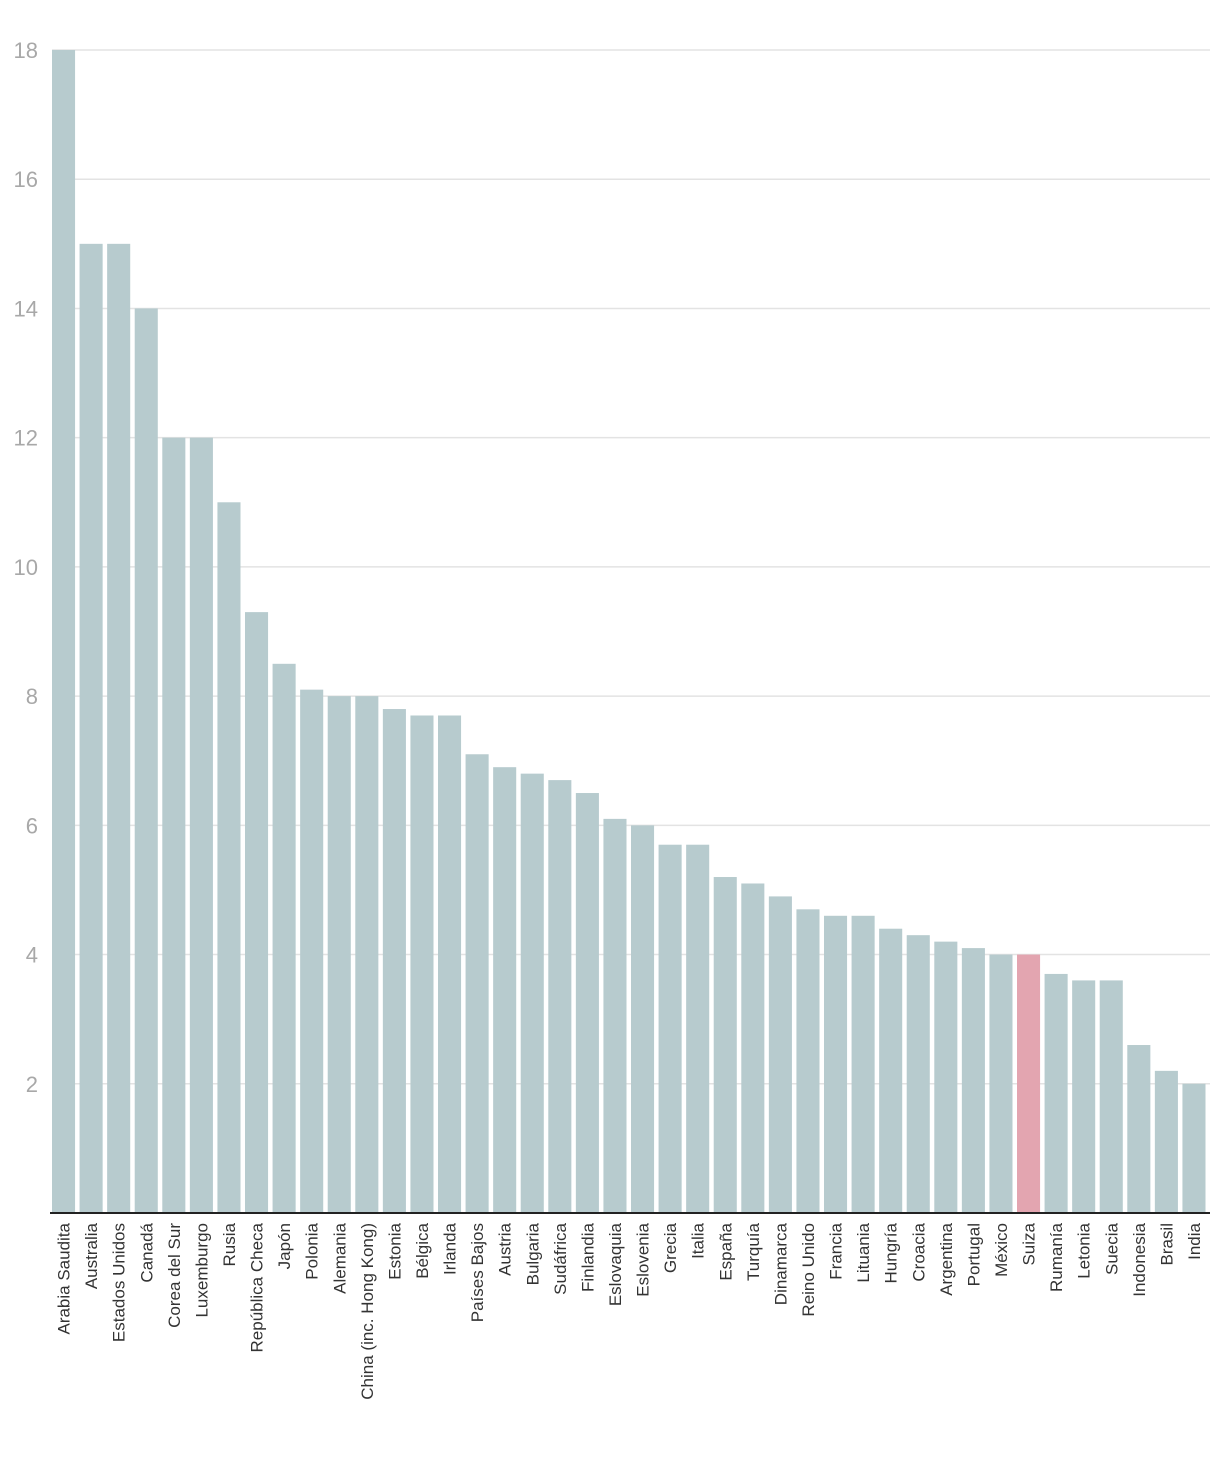 The height and width of the screenshot is (1480, 1220). What do you see at coordinates (973, 1080) in the screenshot?
I see `bar-portugal` at bounding box center [973, 1080].